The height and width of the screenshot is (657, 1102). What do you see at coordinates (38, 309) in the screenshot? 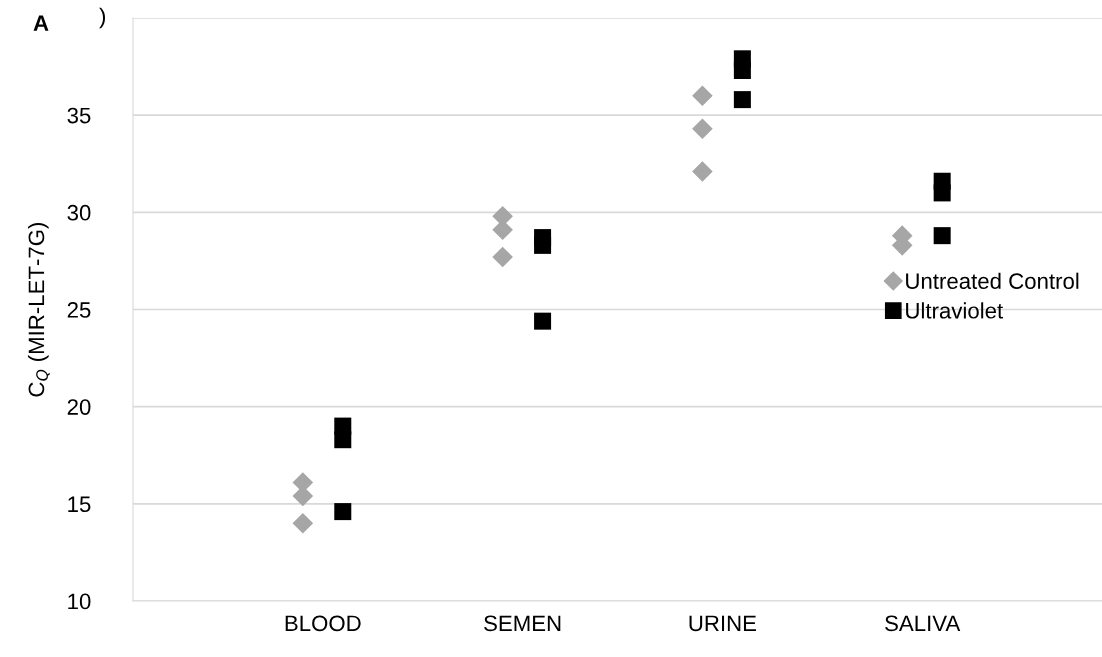
I see `y-axis-title: C$_{Q}$ (MIR-LET-7G)` at bounding box center [38, 309].